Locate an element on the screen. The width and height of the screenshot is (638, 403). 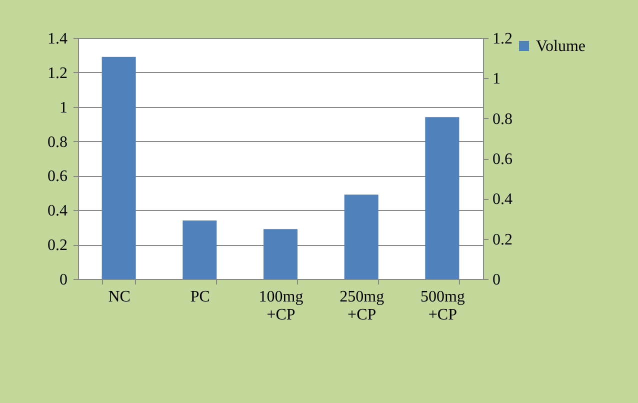
y-tick-label: 0.6 is located at coordinates (58, 177).